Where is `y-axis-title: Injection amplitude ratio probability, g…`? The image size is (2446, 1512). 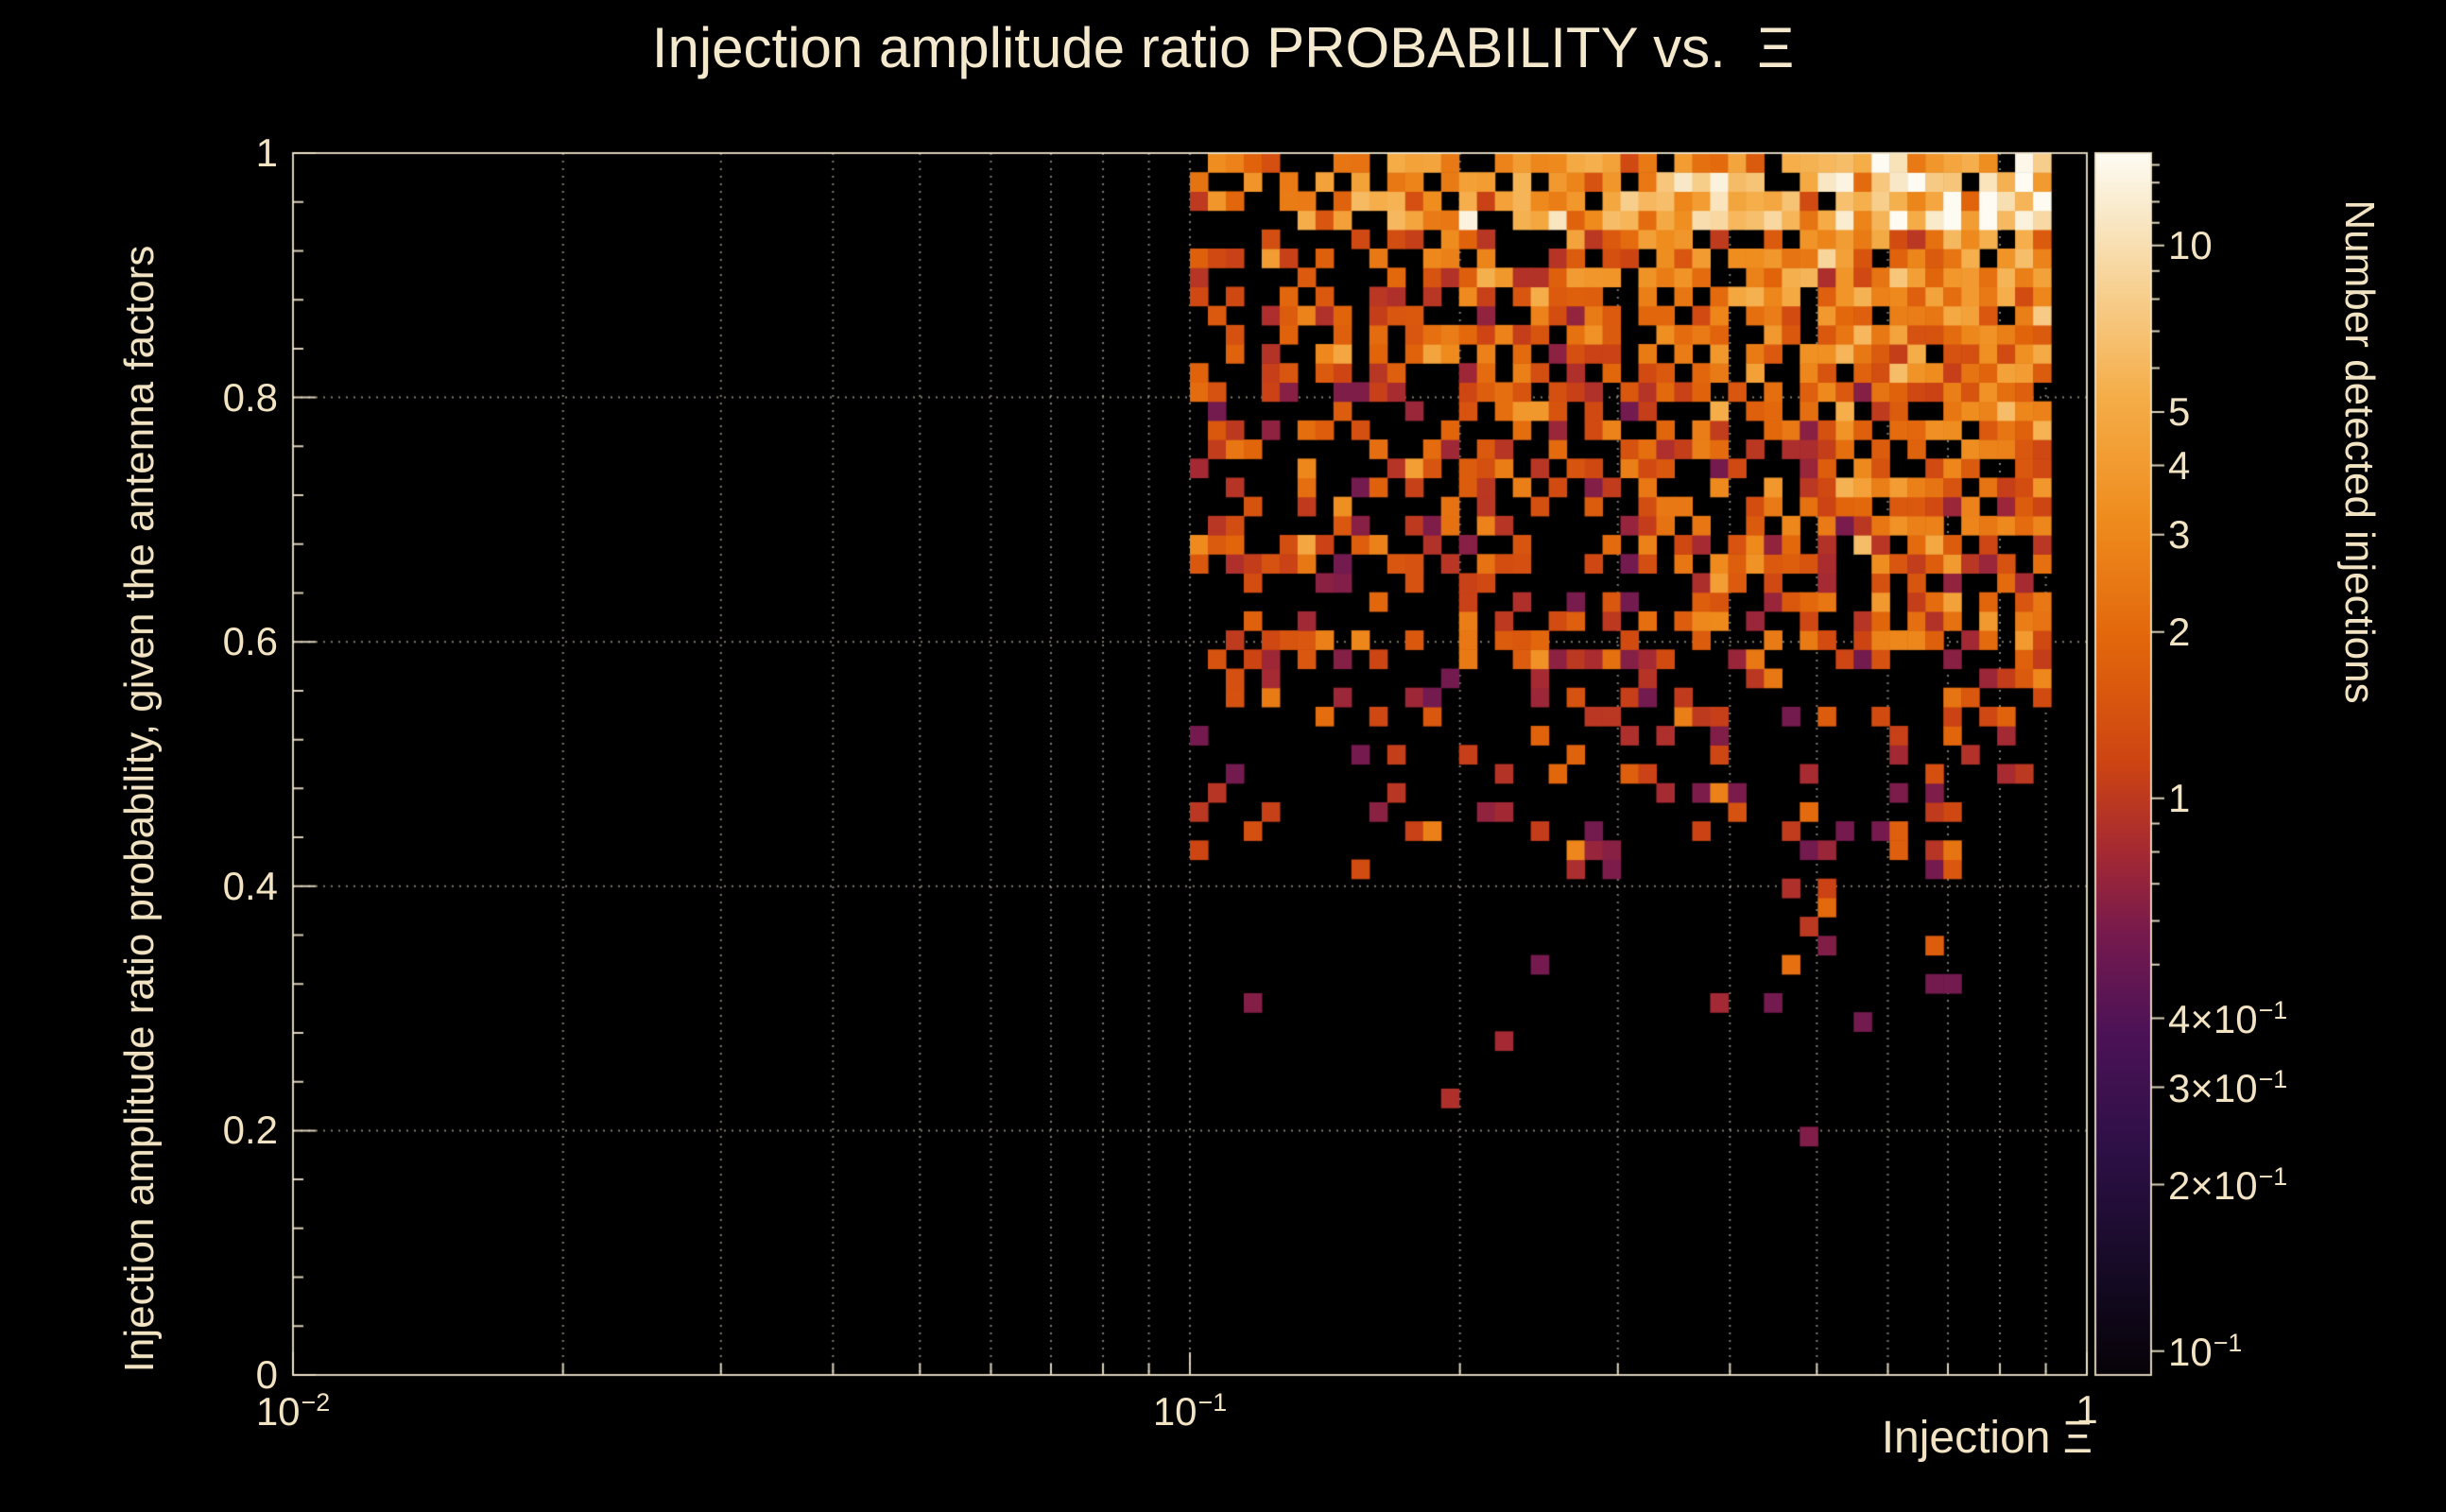 y-axis-title: Injection amplitude ratio probability, g… is located at coordinates (139, 809).